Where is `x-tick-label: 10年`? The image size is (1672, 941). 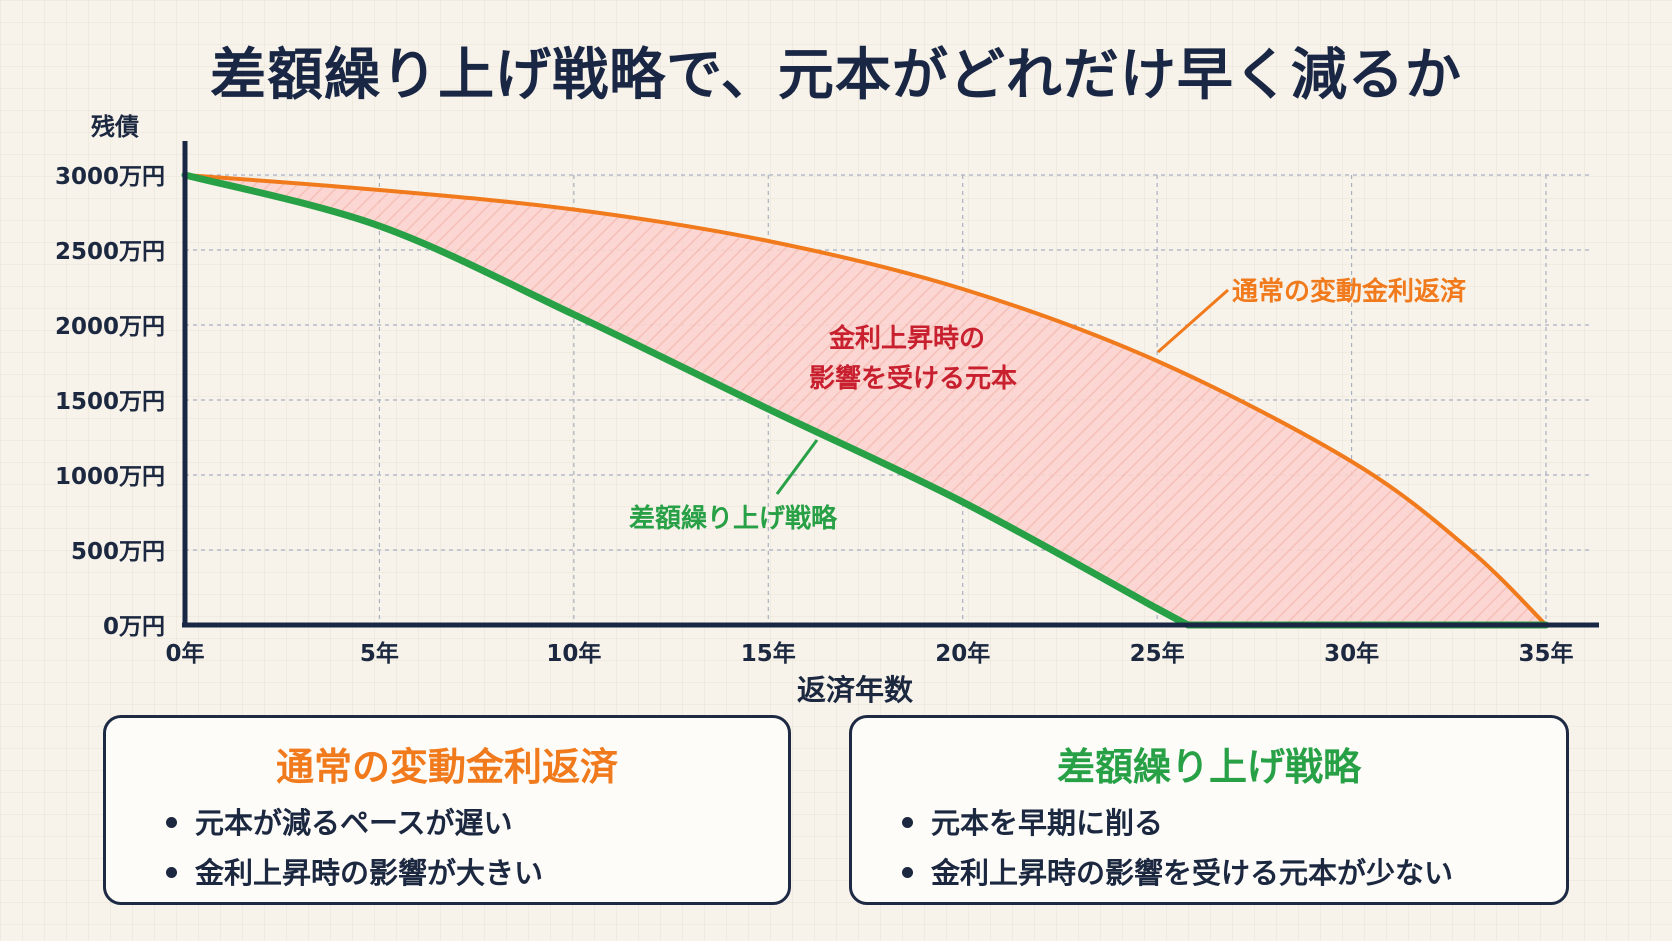
x-tick-label: 10年 is located at coordinates (573, 653).